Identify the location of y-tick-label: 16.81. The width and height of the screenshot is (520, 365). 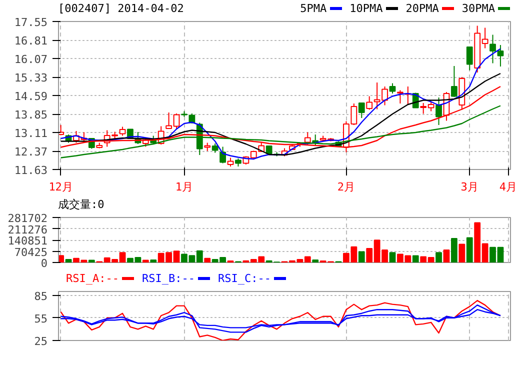
(31, 41).